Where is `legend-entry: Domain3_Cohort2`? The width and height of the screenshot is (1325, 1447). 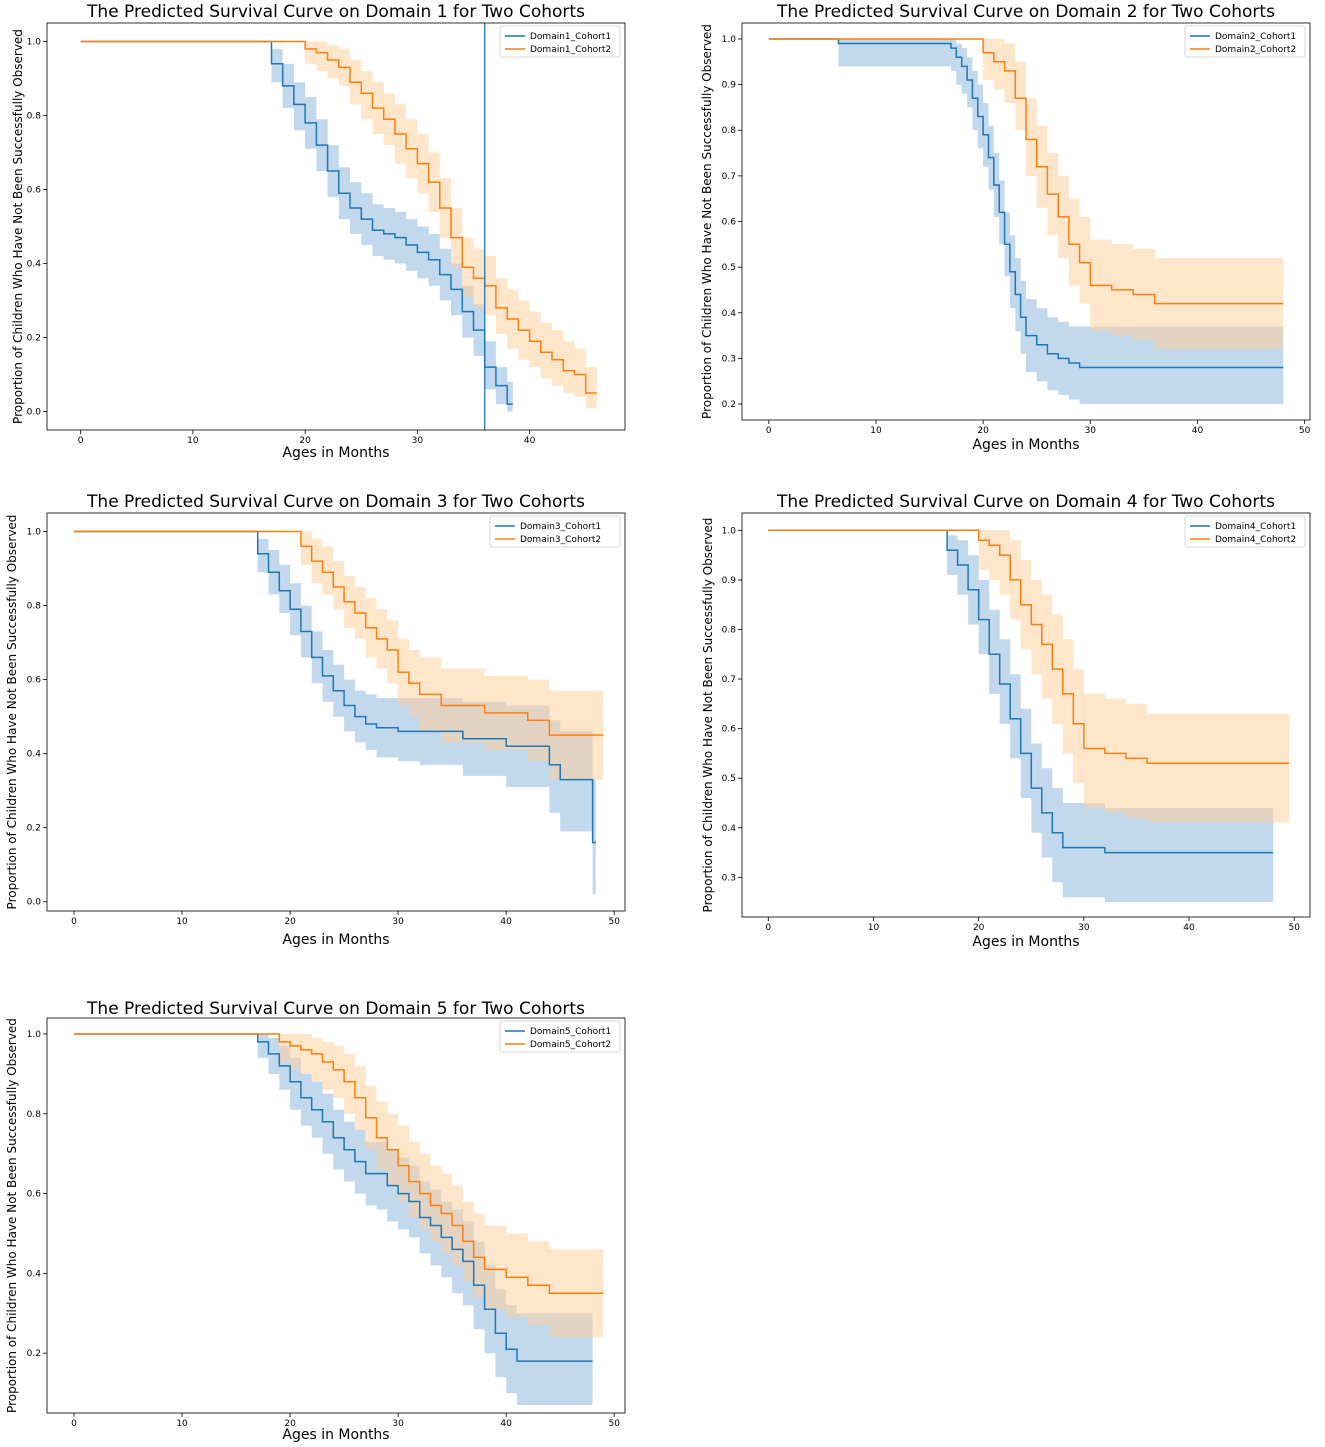 legend-entry: Domain3_Cohort2 is located at coordinates (560, 540).